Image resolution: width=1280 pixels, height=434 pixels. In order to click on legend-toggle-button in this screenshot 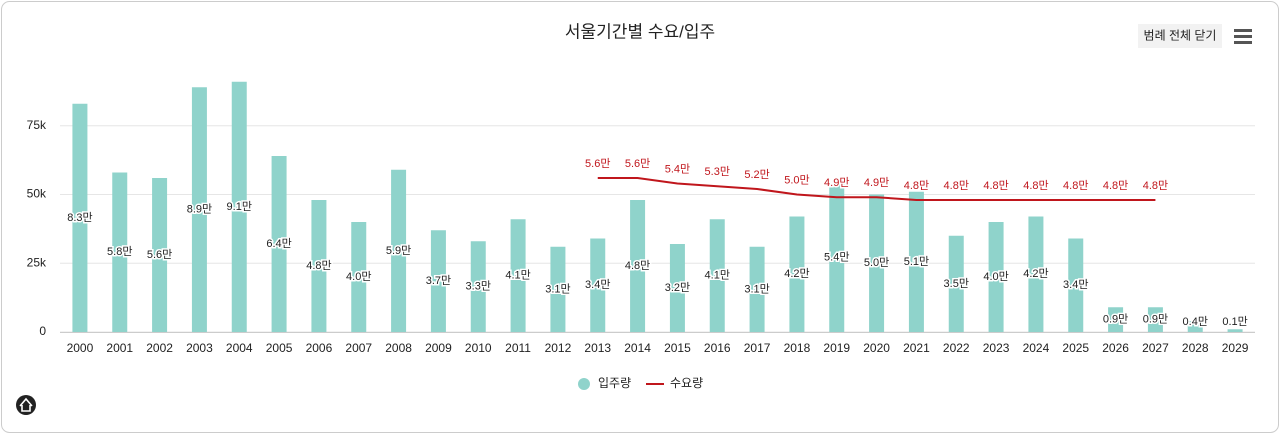, I will do `click(1180, 36)`.